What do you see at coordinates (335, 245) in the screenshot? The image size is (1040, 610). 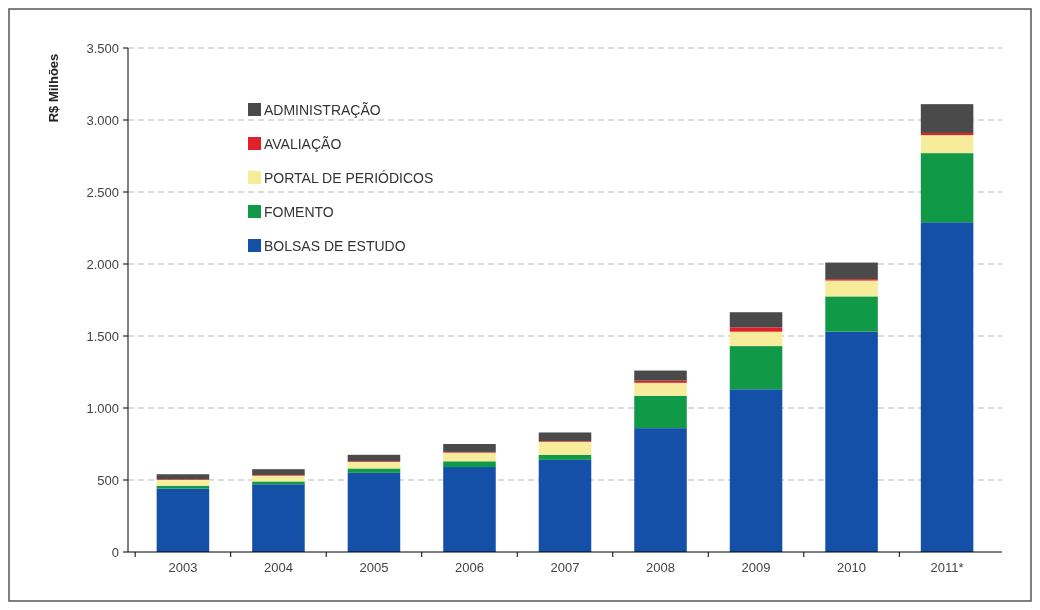 I see `legend-label: BOLSAS DE ESTUDO` at bounding box center [335, 245].